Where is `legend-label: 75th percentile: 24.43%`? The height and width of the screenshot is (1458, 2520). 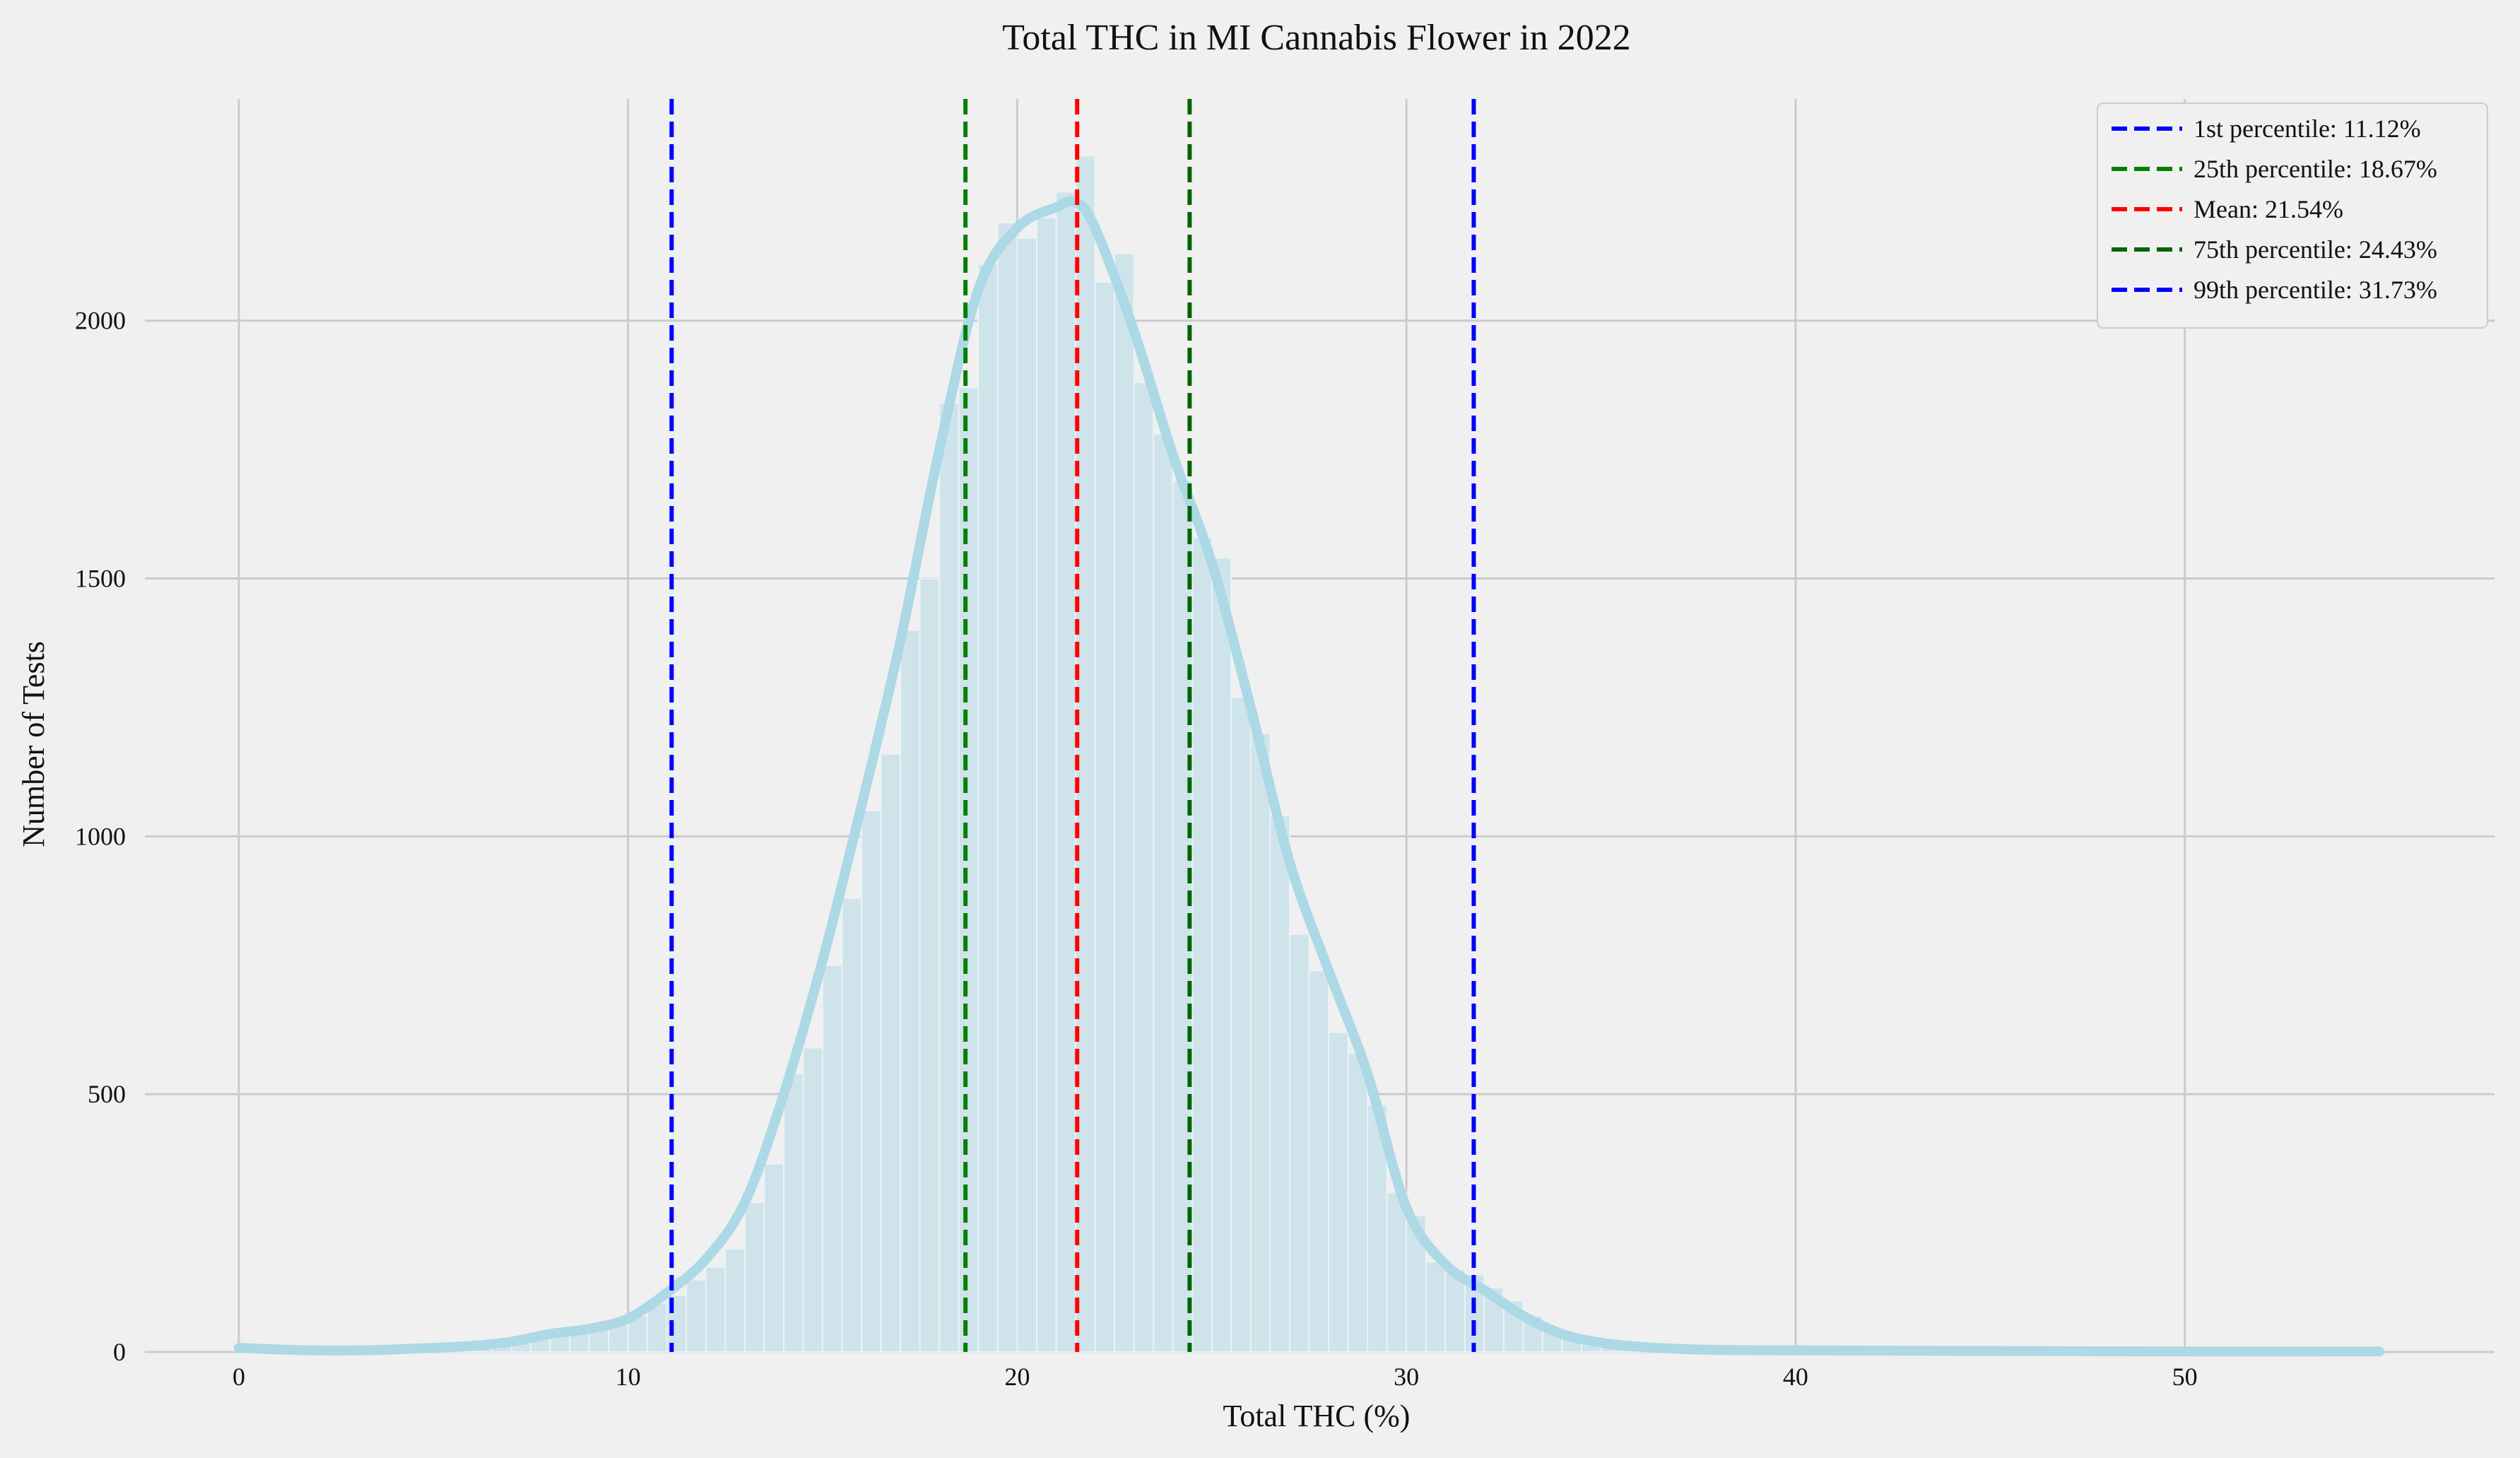
legend-label: 75th percentile: 24.43% is located at coordinates (2315, 250).